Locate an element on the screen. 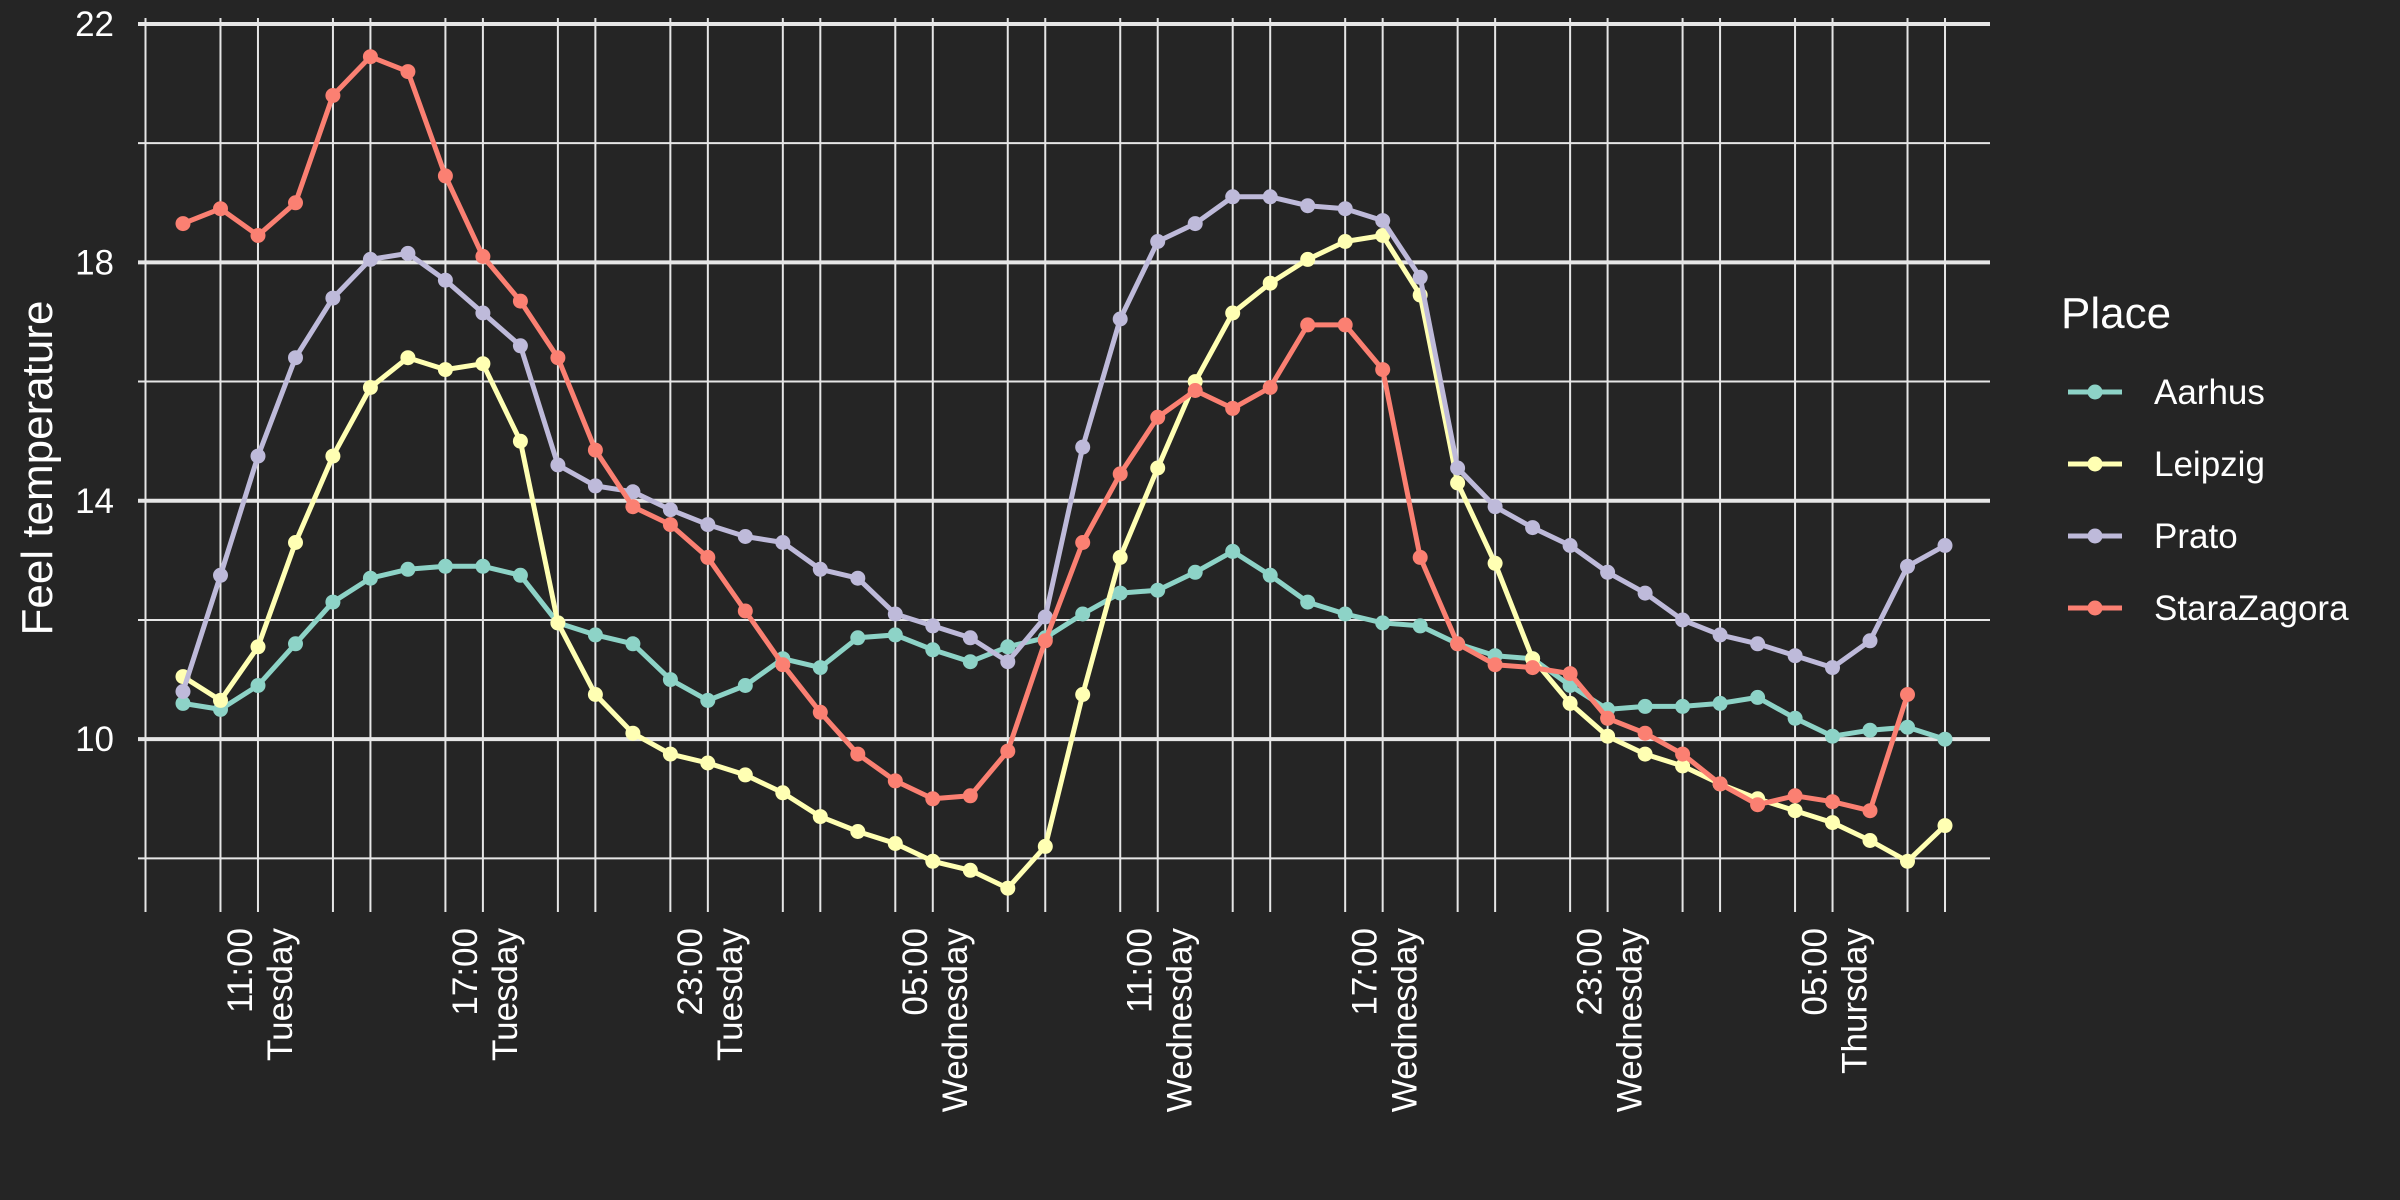 Image resolution: width=2400 pixels, height=1200 pixels. x-tick-label: 11:00 Tuesday is located at coordinates (260, 994).